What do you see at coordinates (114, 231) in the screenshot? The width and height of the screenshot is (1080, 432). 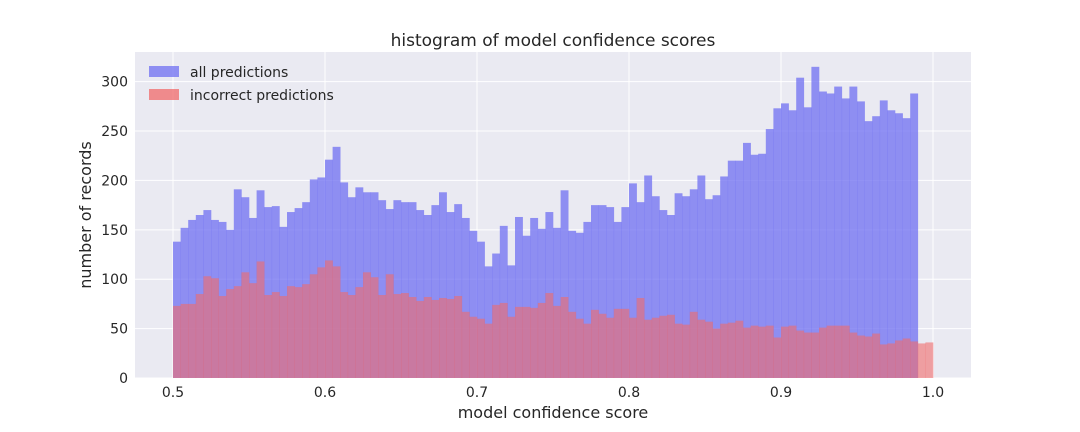 I see `y-tick-label: 150` at bounding box center [114, 231].